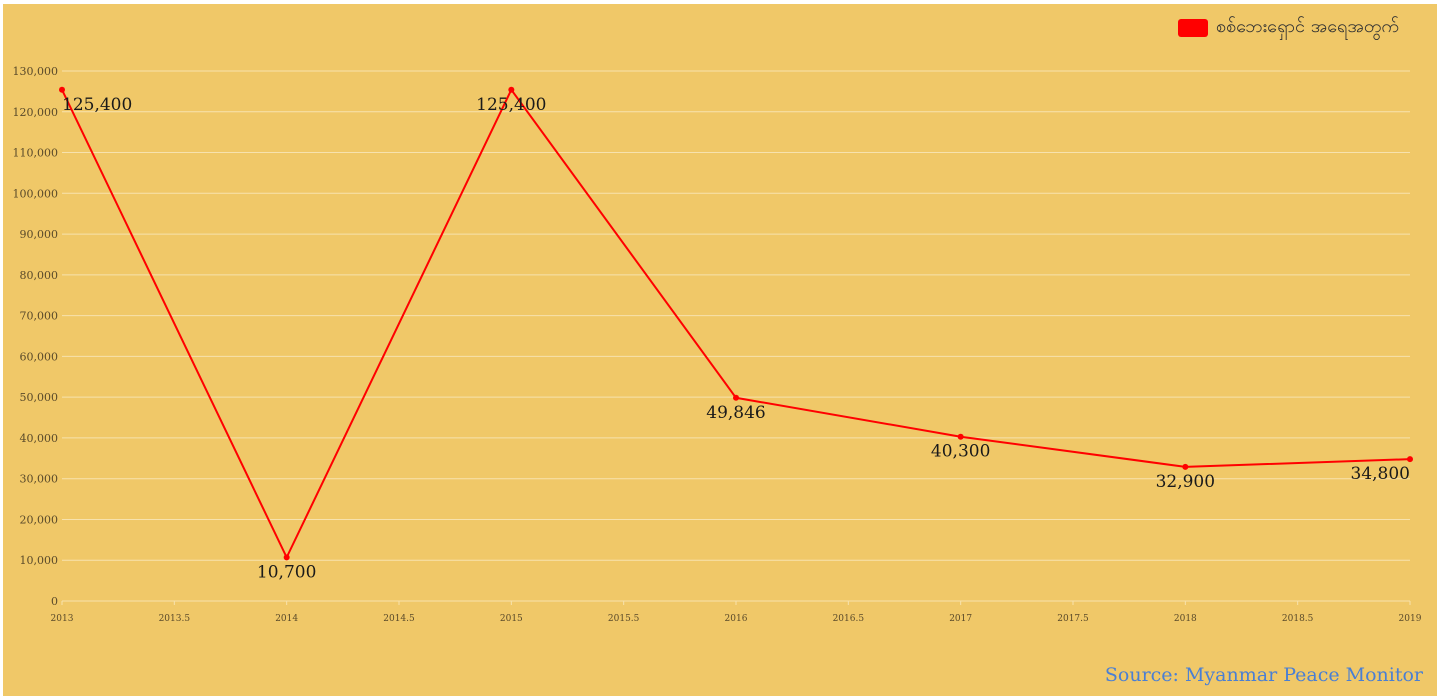 This screenshot has height=698, width=1442. What do you see at coordinates (39, 316) in the screenshot?
I see `y-tick-label: 70,000` at bounding box center [39, 316].